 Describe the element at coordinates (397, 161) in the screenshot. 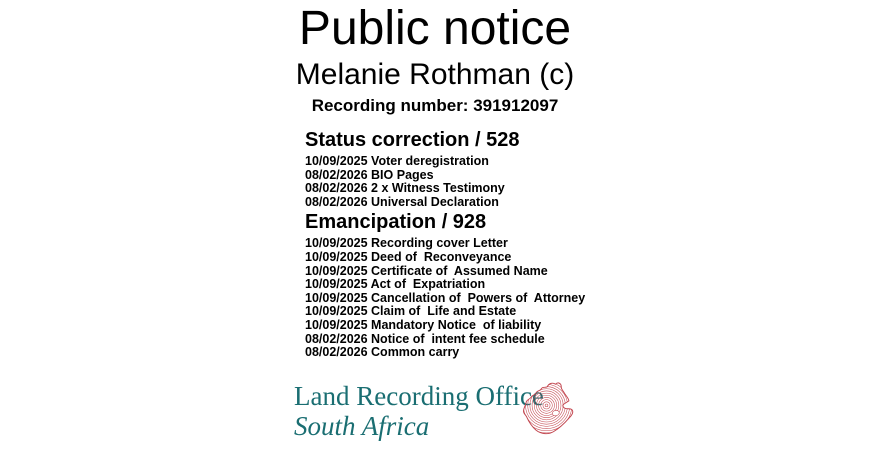

I see `document-list-item: 10/09/2025 Voter deregistration` at that location.